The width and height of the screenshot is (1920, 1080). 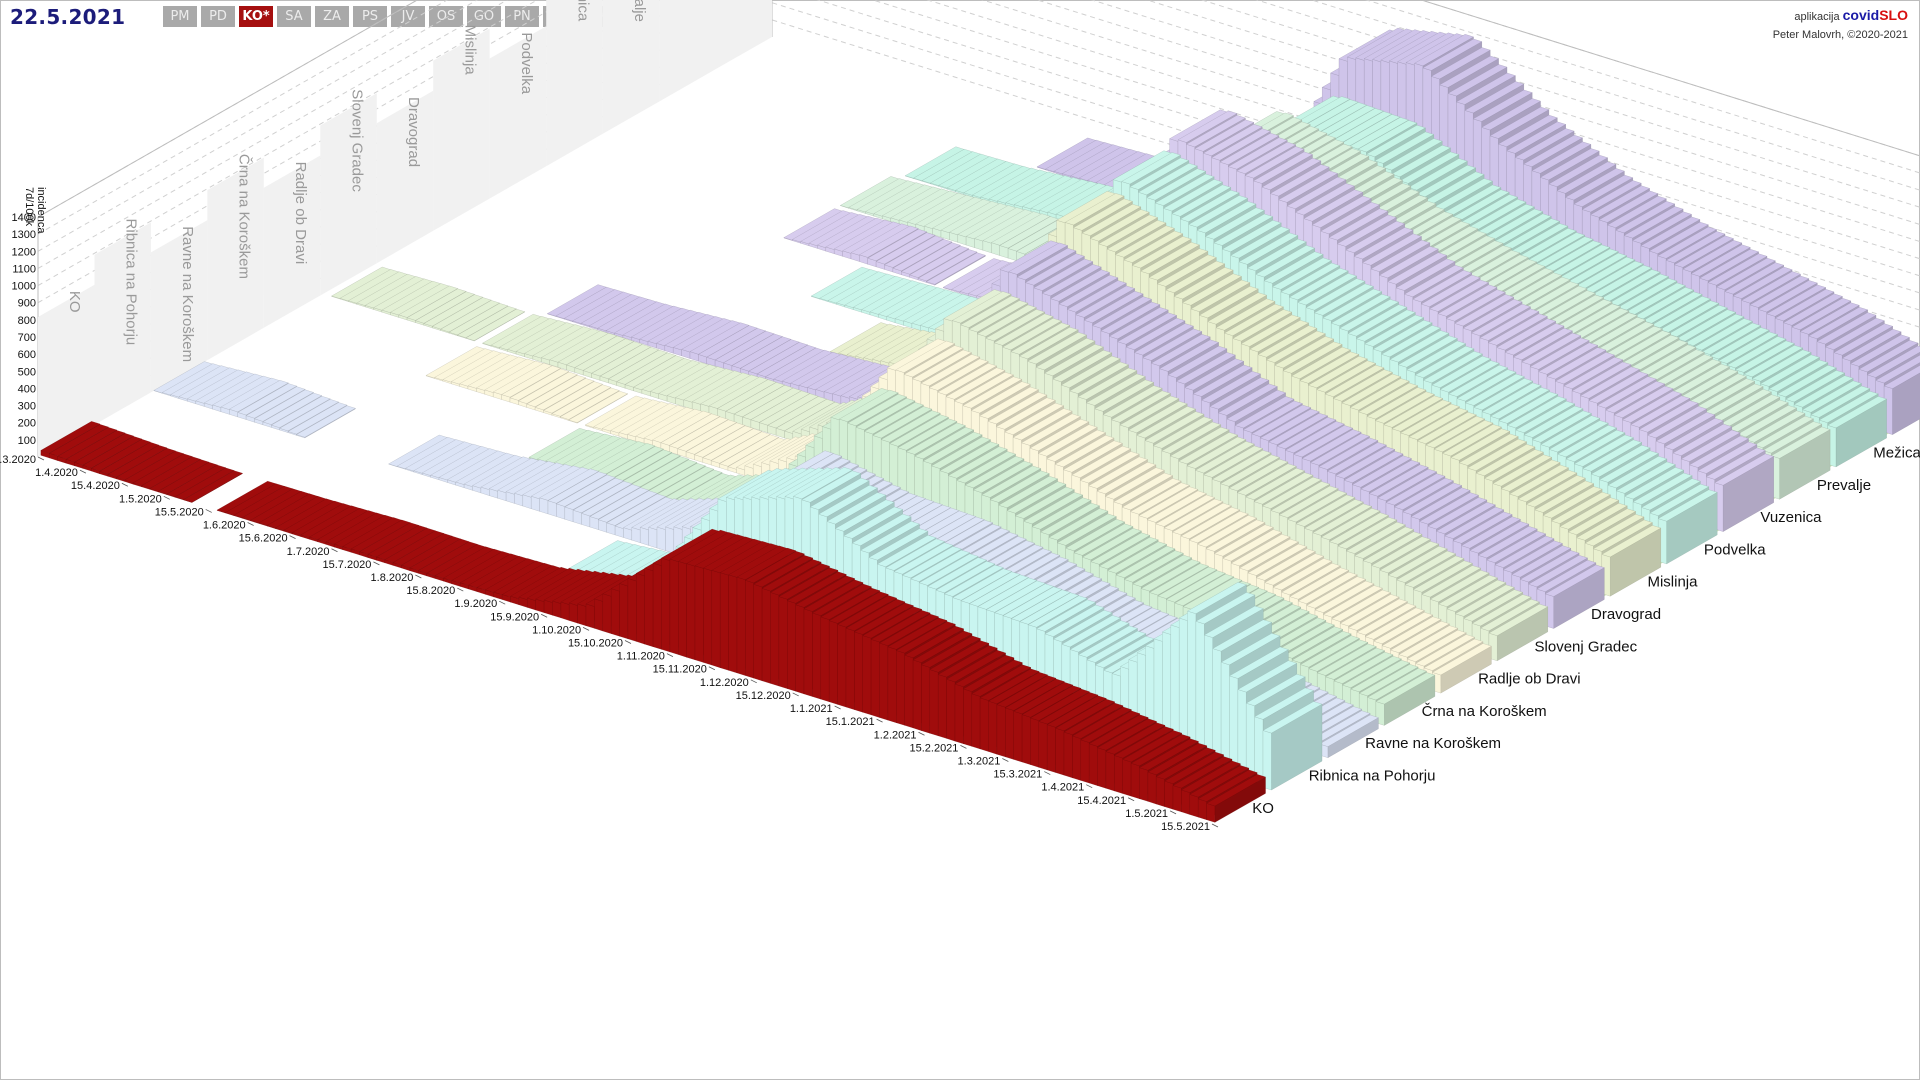 What do you see at coordinates (294, 16) in the screenshot?
I see `region-button-sa: SA` at bounding box center [294, 16].